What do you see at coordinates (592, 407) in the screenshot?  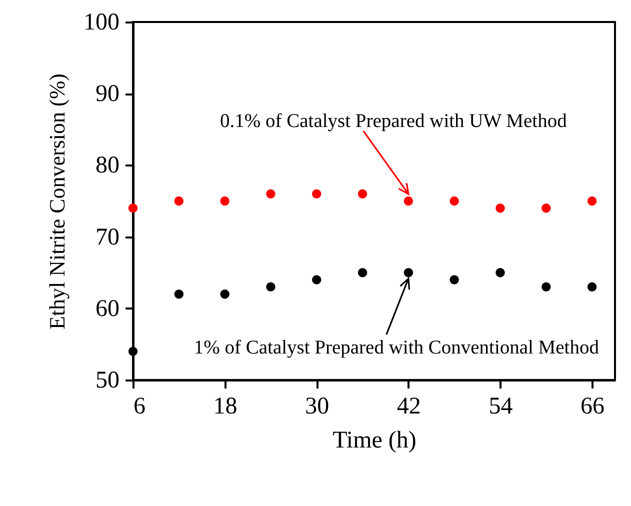 I see `x-tick-label: 66` at bounding box center [592, 407].